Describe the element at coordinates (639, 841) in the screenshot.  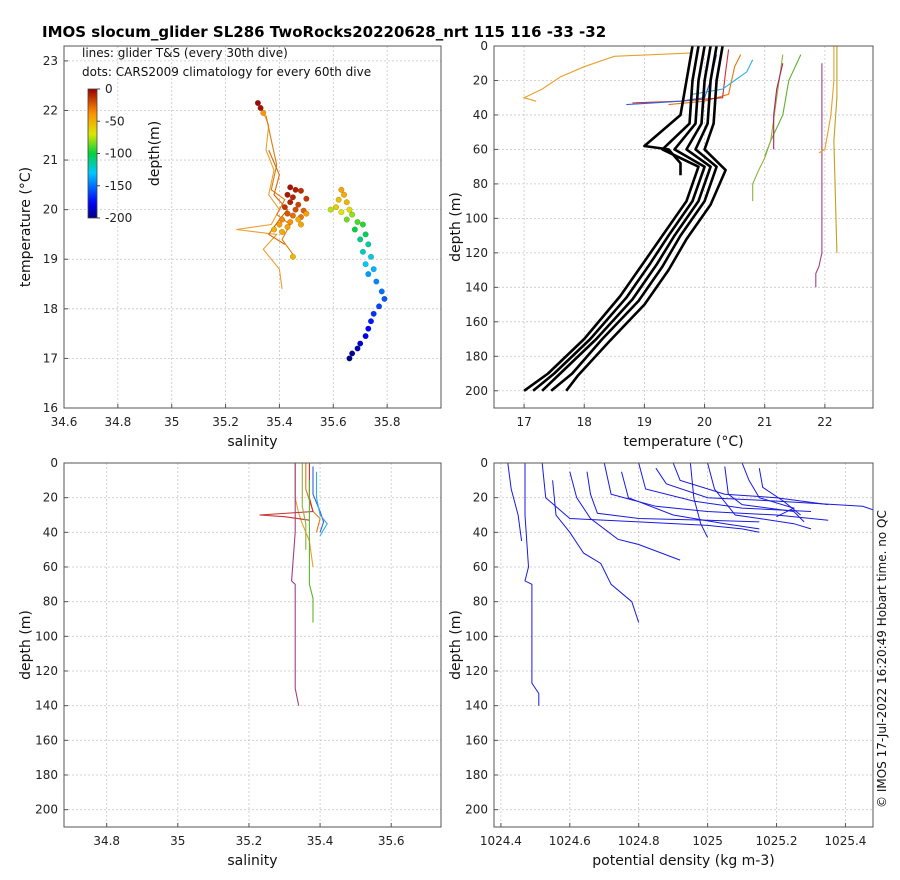
I see `x-tick-label: 1024.8` at that location.